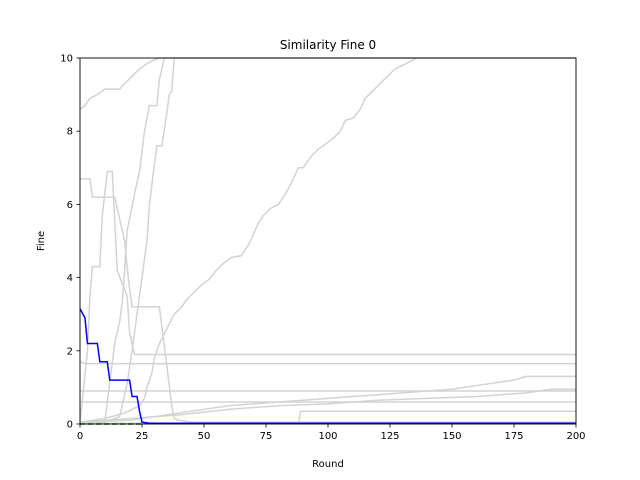 The height and width of the screenshot is (480, 640). Describe the element at coordinates (70, 425) in the screenshot. I see `y-tick-label: 0` at that location.